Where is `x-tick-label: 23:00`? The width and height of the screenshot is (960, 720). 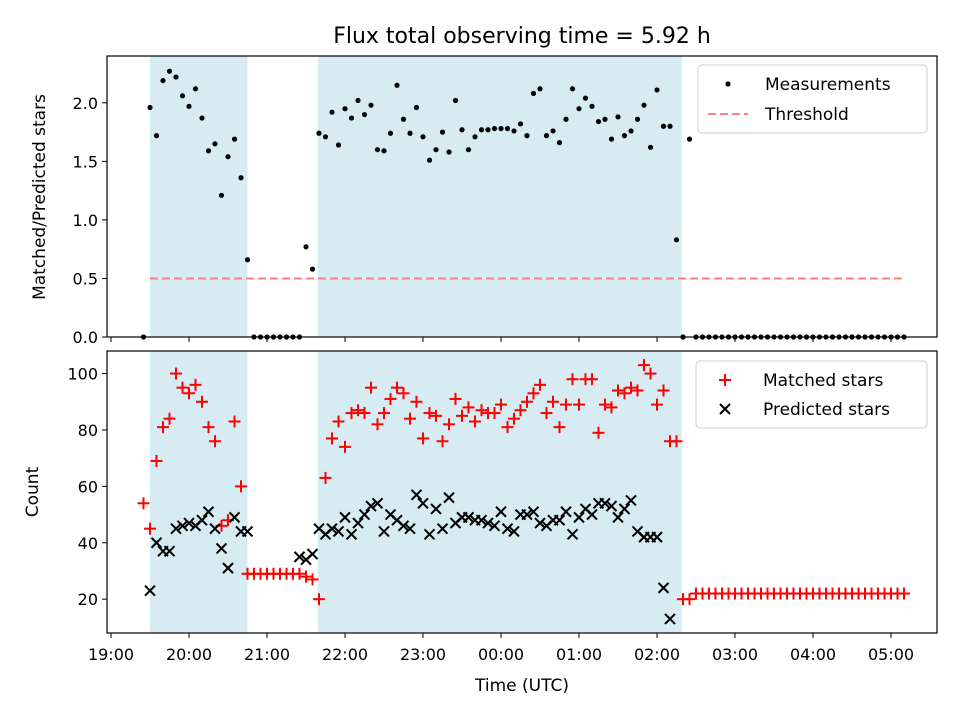
x-tick-label: 23:00 is located at coordinates (423, 654).